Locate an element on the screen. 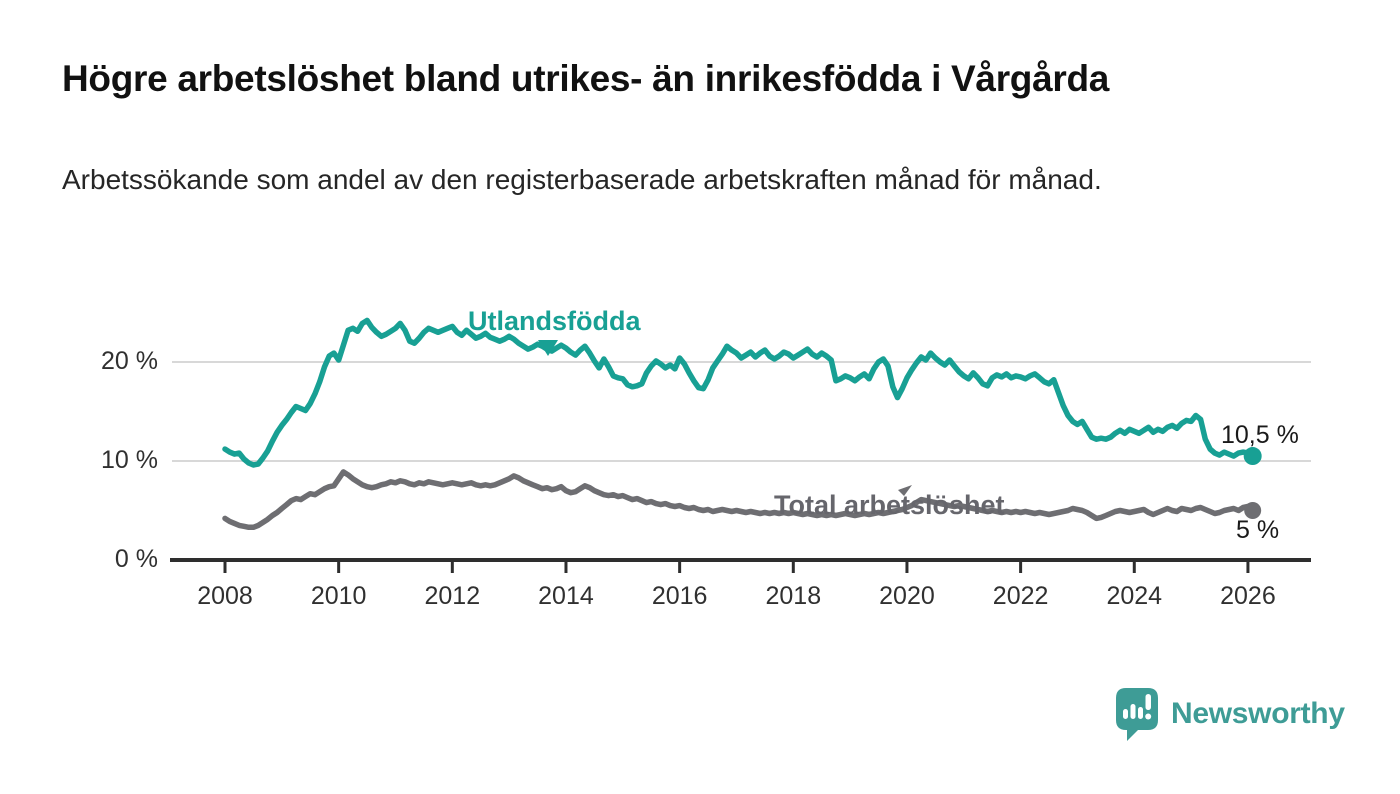  x-tick-label: 2010 is located at coordinates (338, 596).